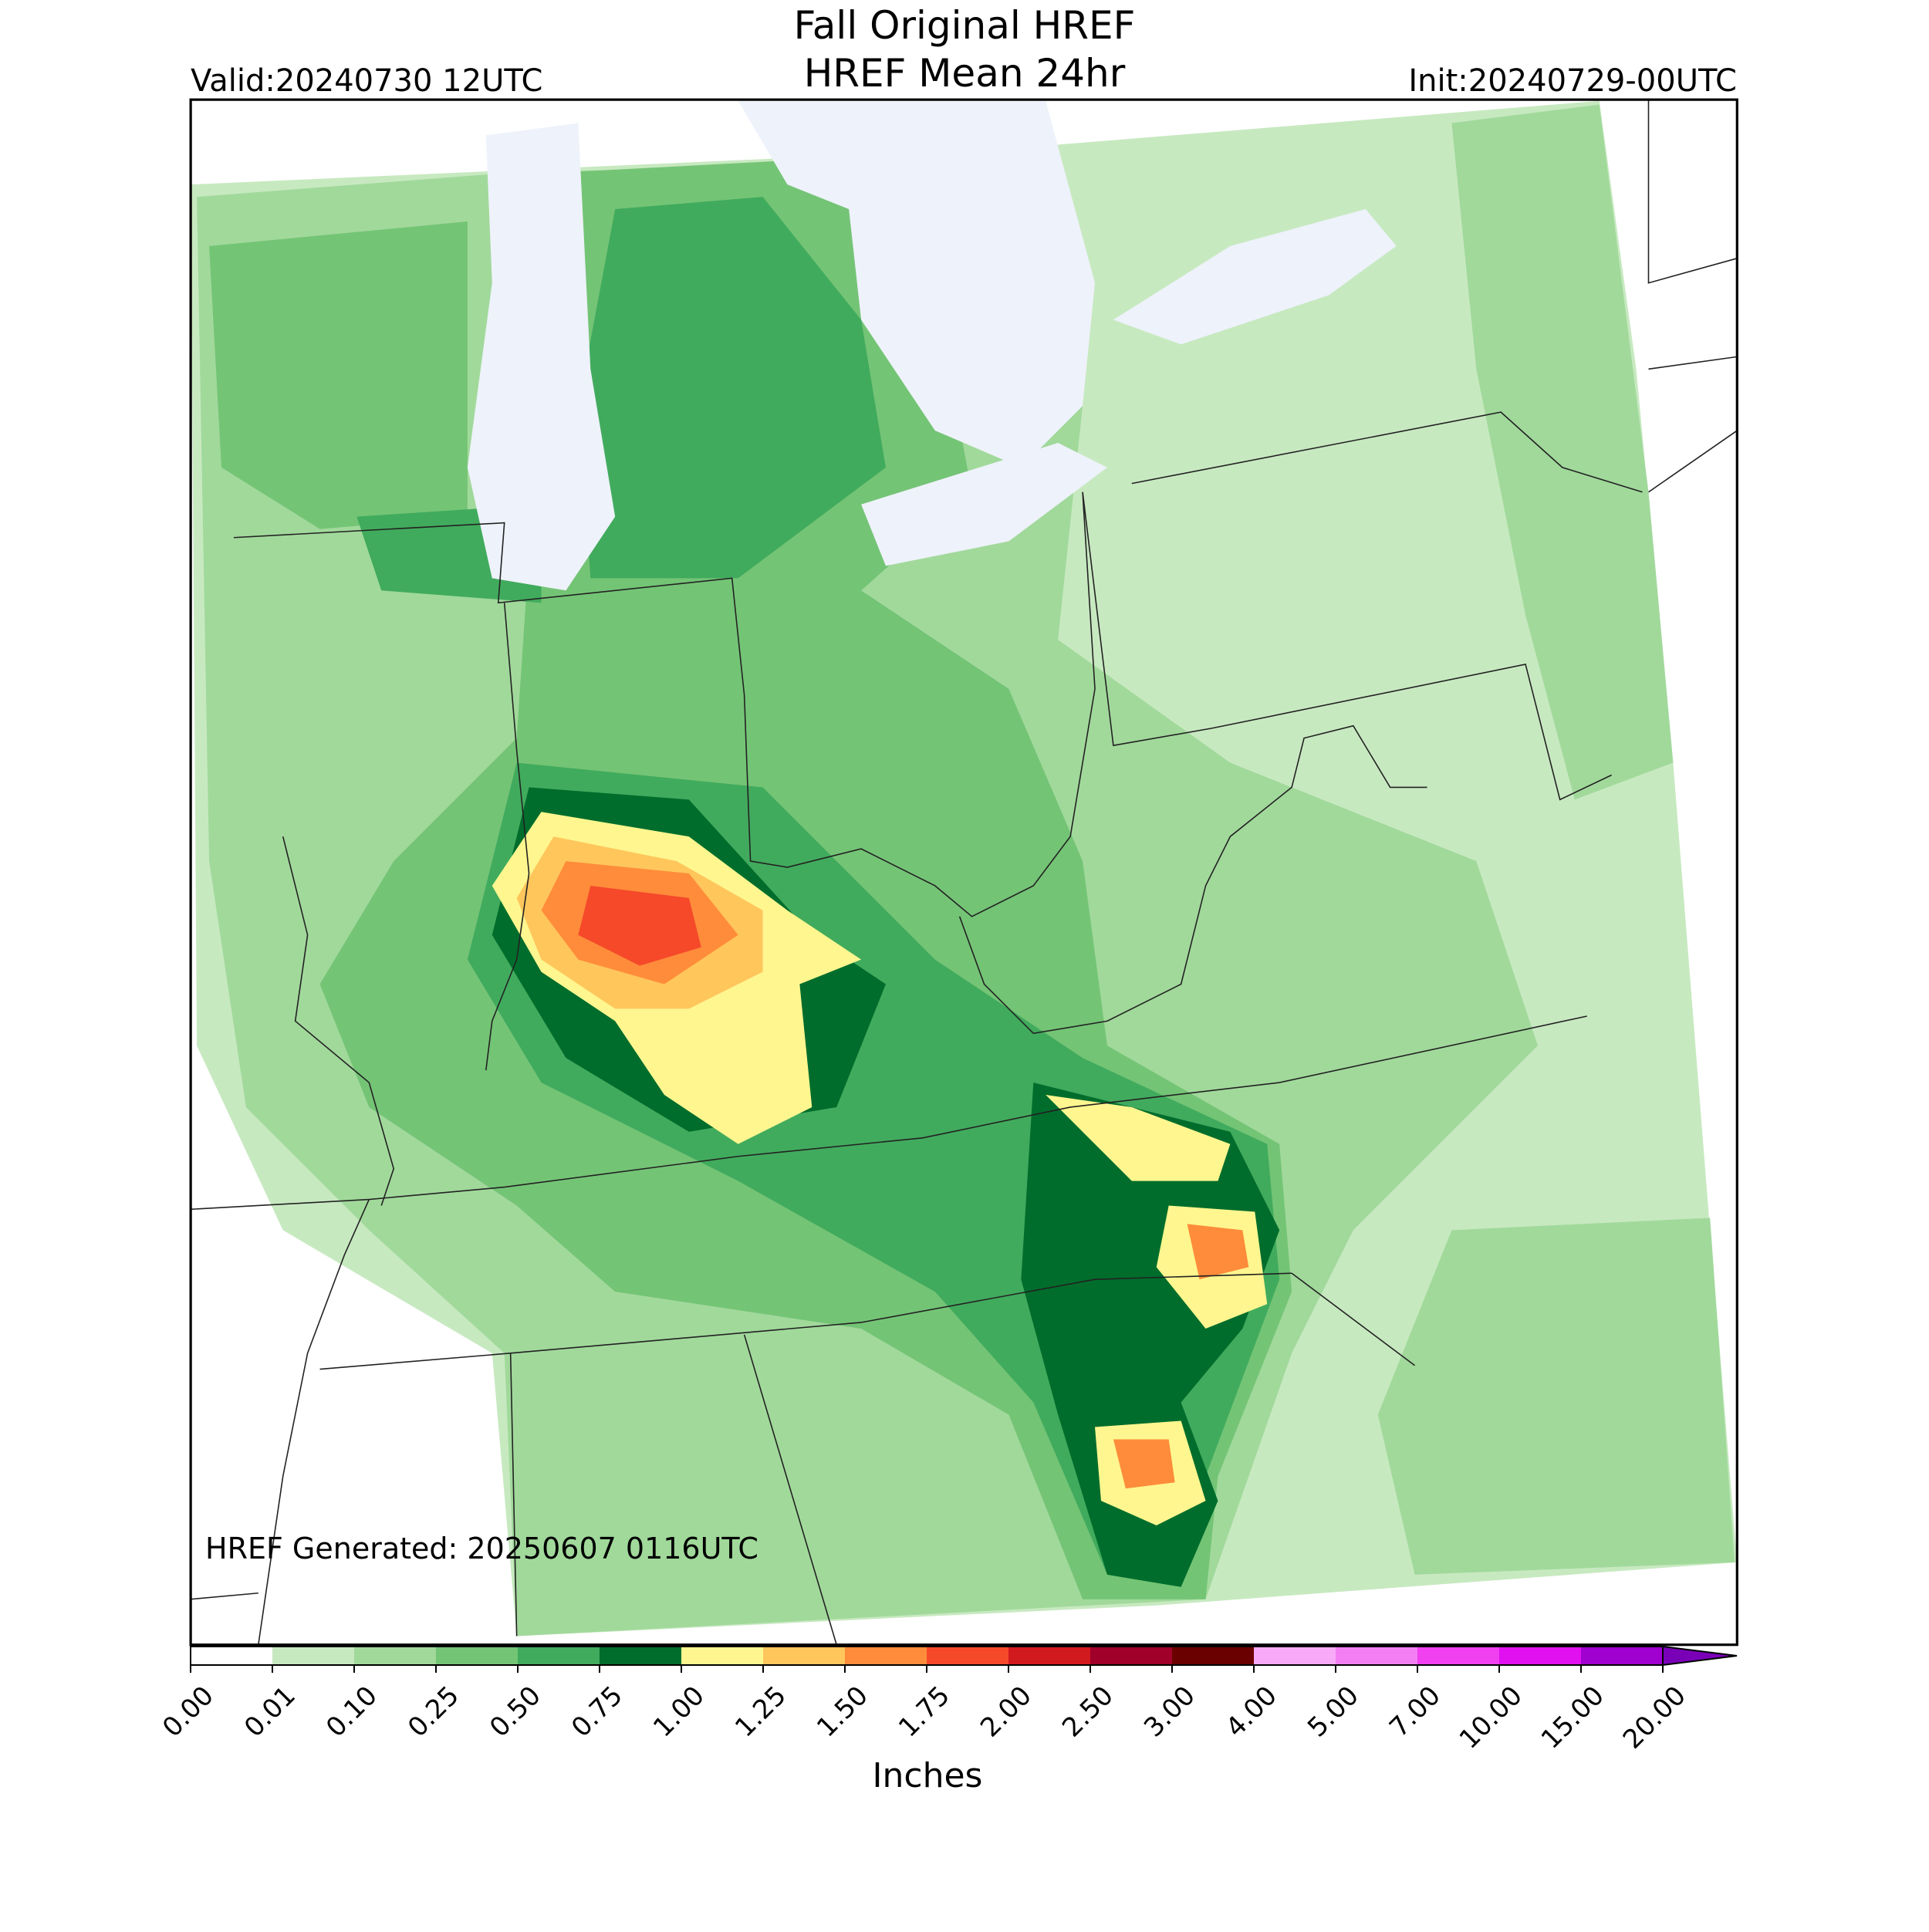  What do you see at coordinates (1169, 1712) in the screenshot?
I see `colorbar-tick-label: 3.00` at bounding box center [1169, 1712].